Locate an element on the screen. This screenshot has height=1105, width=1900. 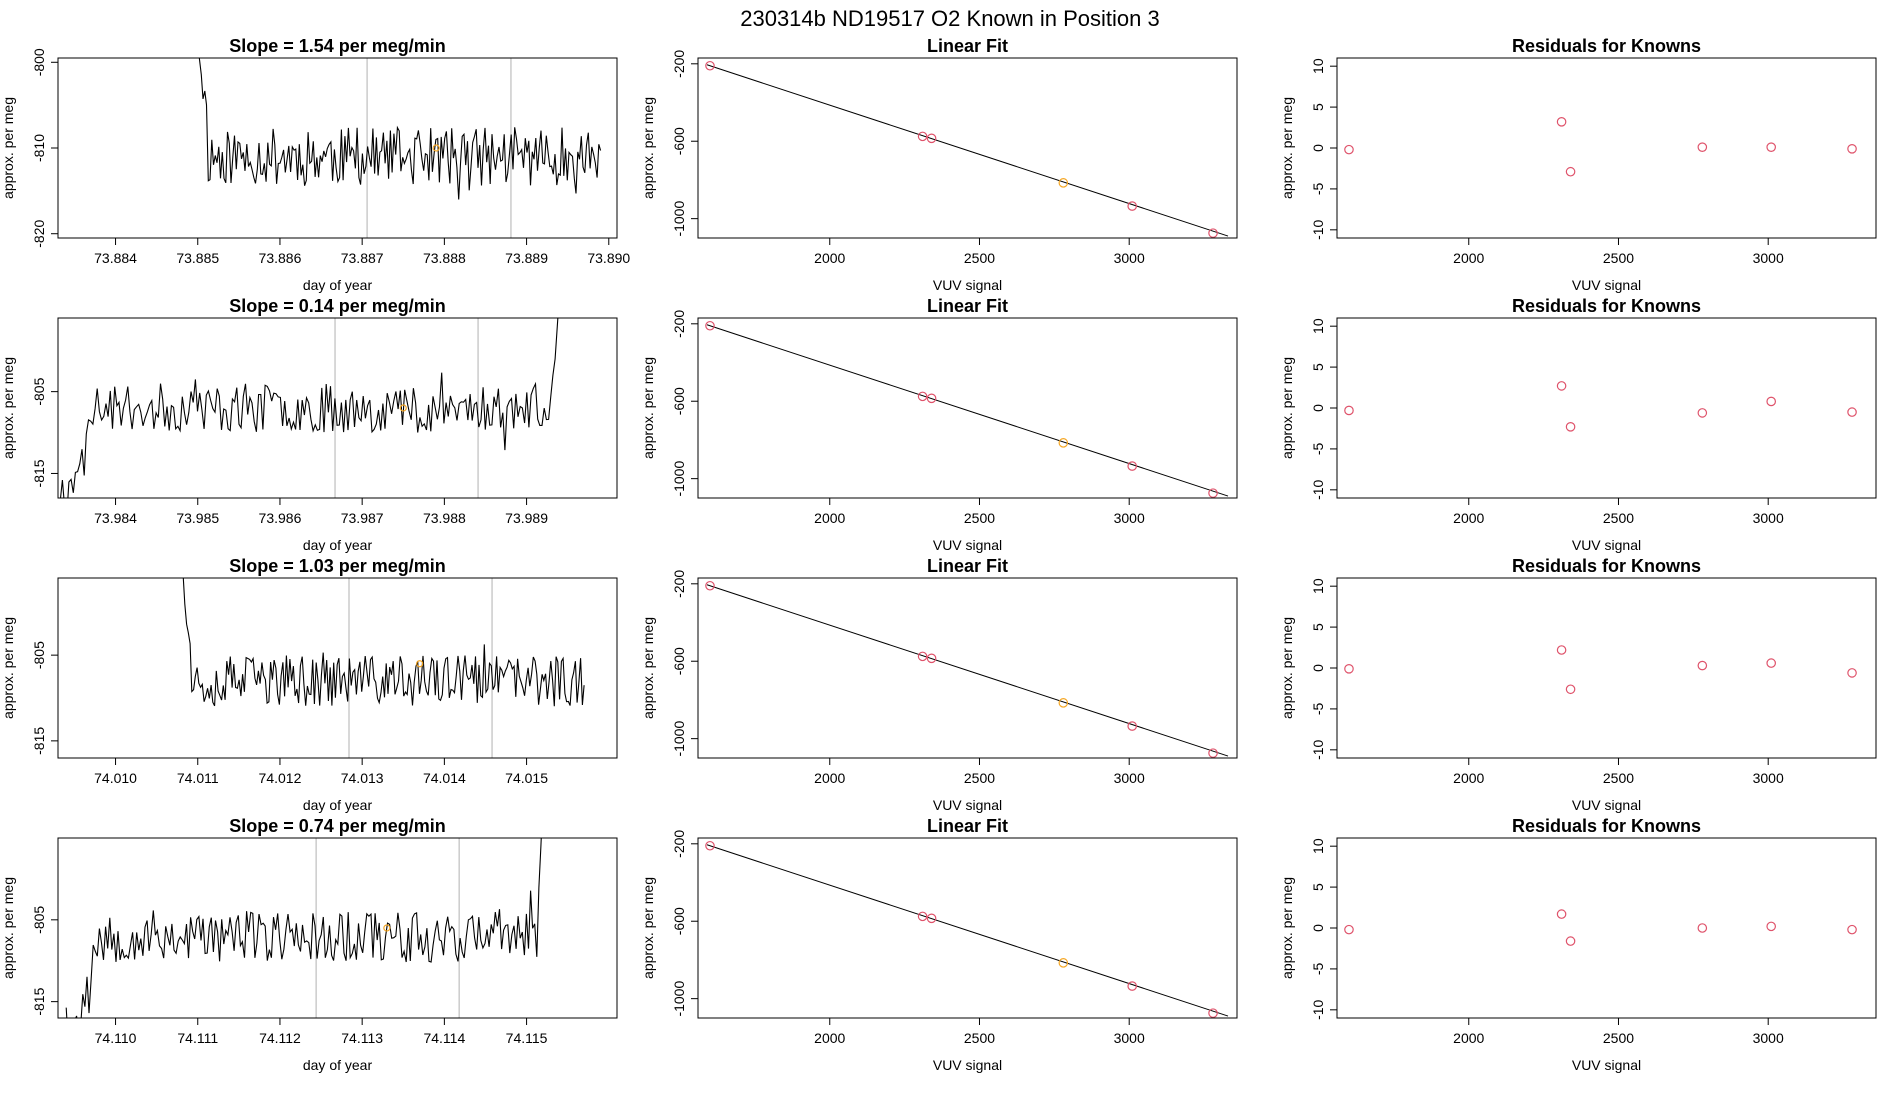
chart-title: Slope = 1.54 per meg/min is located at coordinates (337, 46).